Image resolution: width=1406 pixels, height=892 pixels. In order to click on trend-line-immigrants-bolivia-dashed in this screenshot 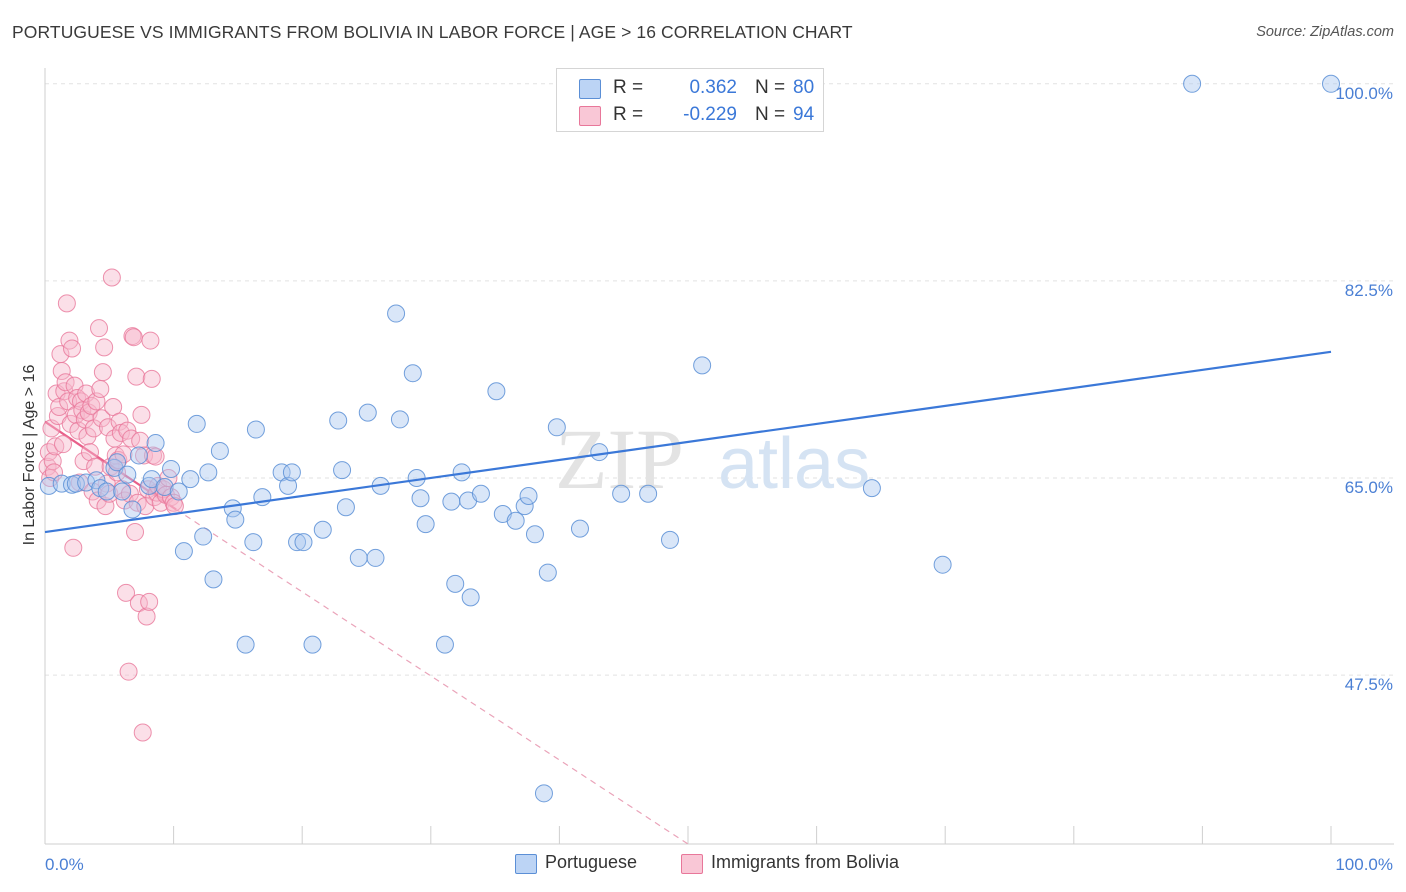, I will do `click(432, 677)`.